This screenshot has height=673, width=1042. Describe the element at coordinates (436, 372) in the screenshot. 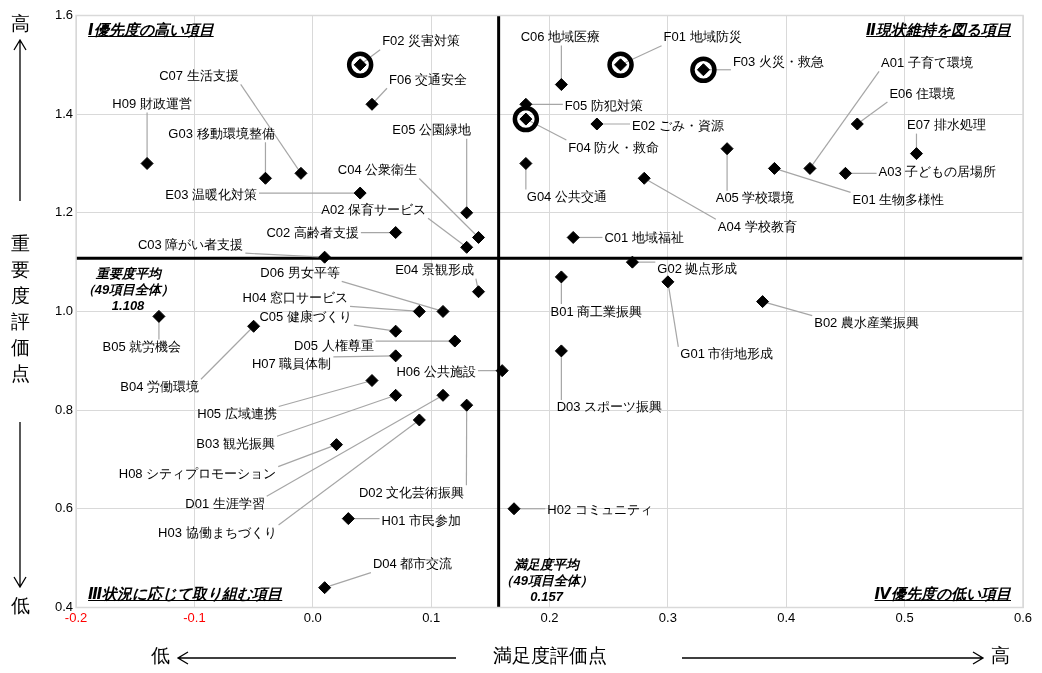

I see `data-label: H06 公共施設` at that location.